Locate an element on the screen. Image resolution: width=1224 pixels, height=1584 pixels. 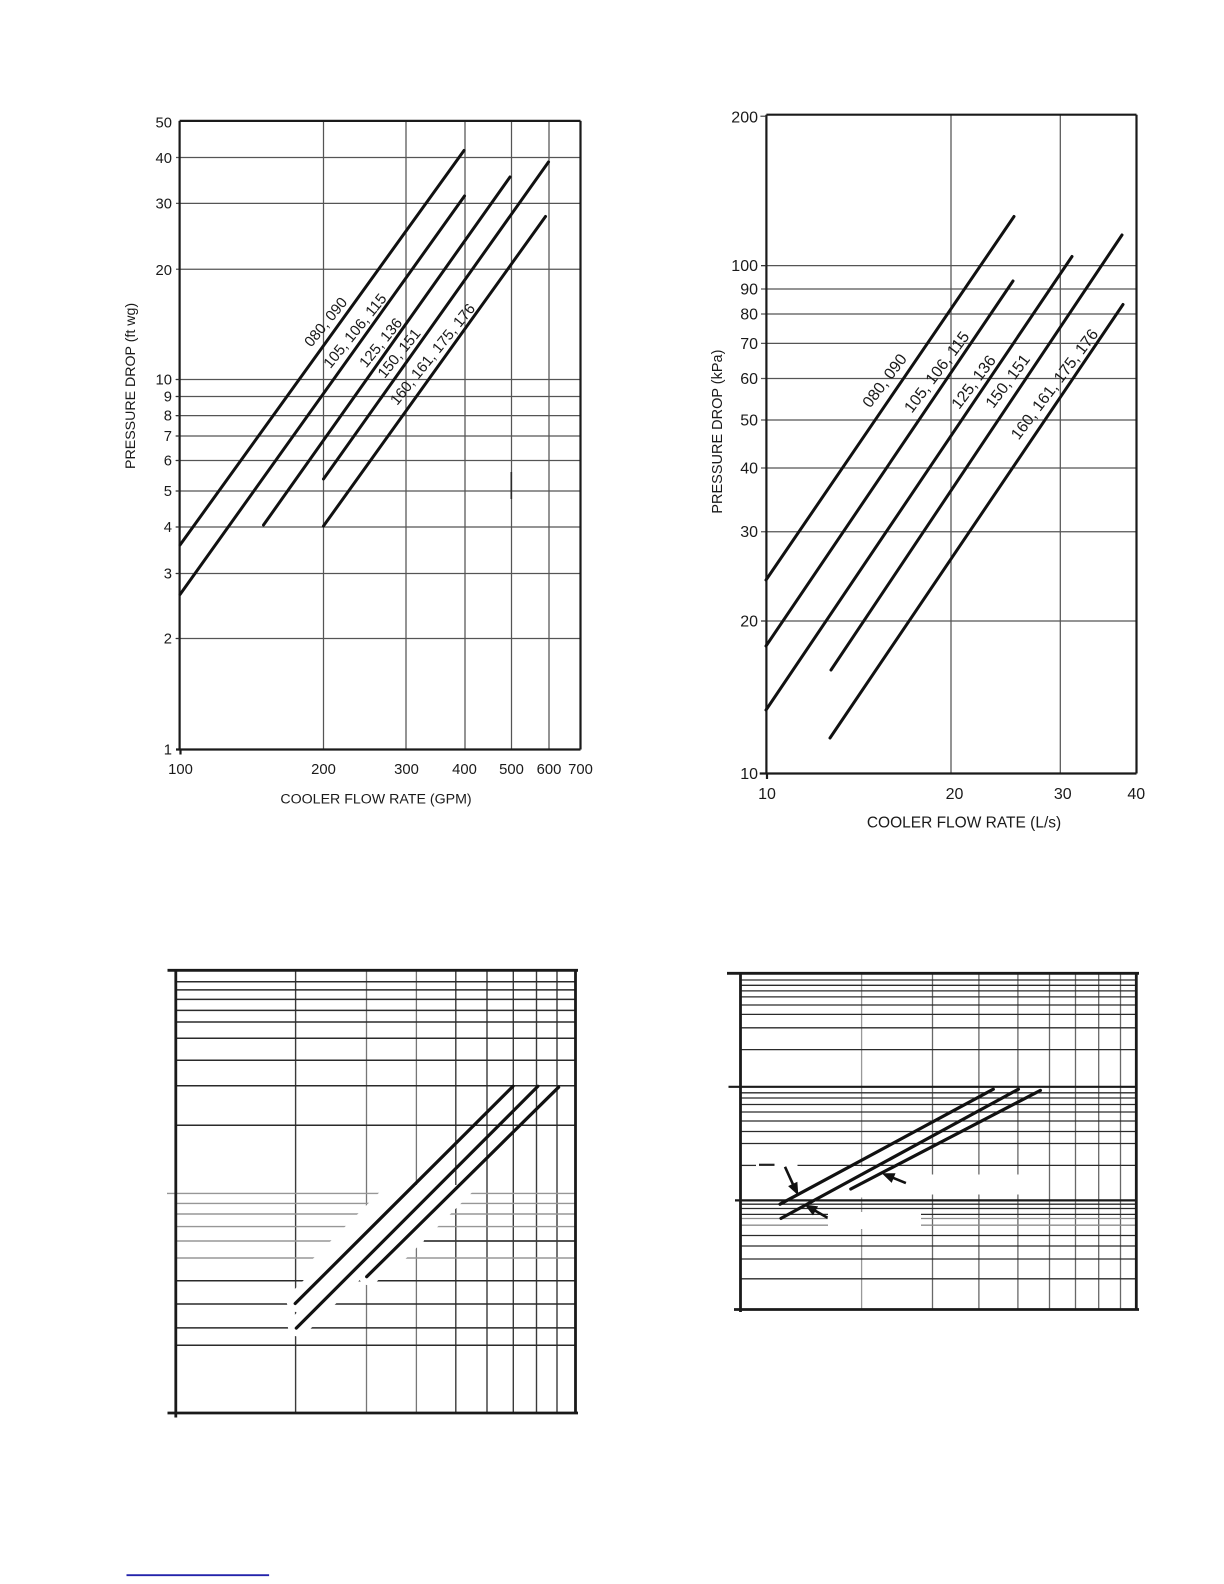
svg-text: 4 is located at coordinates (168, 528).